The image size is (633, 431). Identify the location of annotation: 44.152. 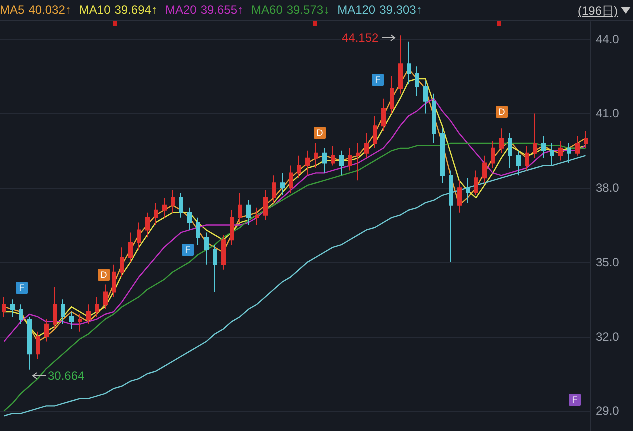
(360, 38).